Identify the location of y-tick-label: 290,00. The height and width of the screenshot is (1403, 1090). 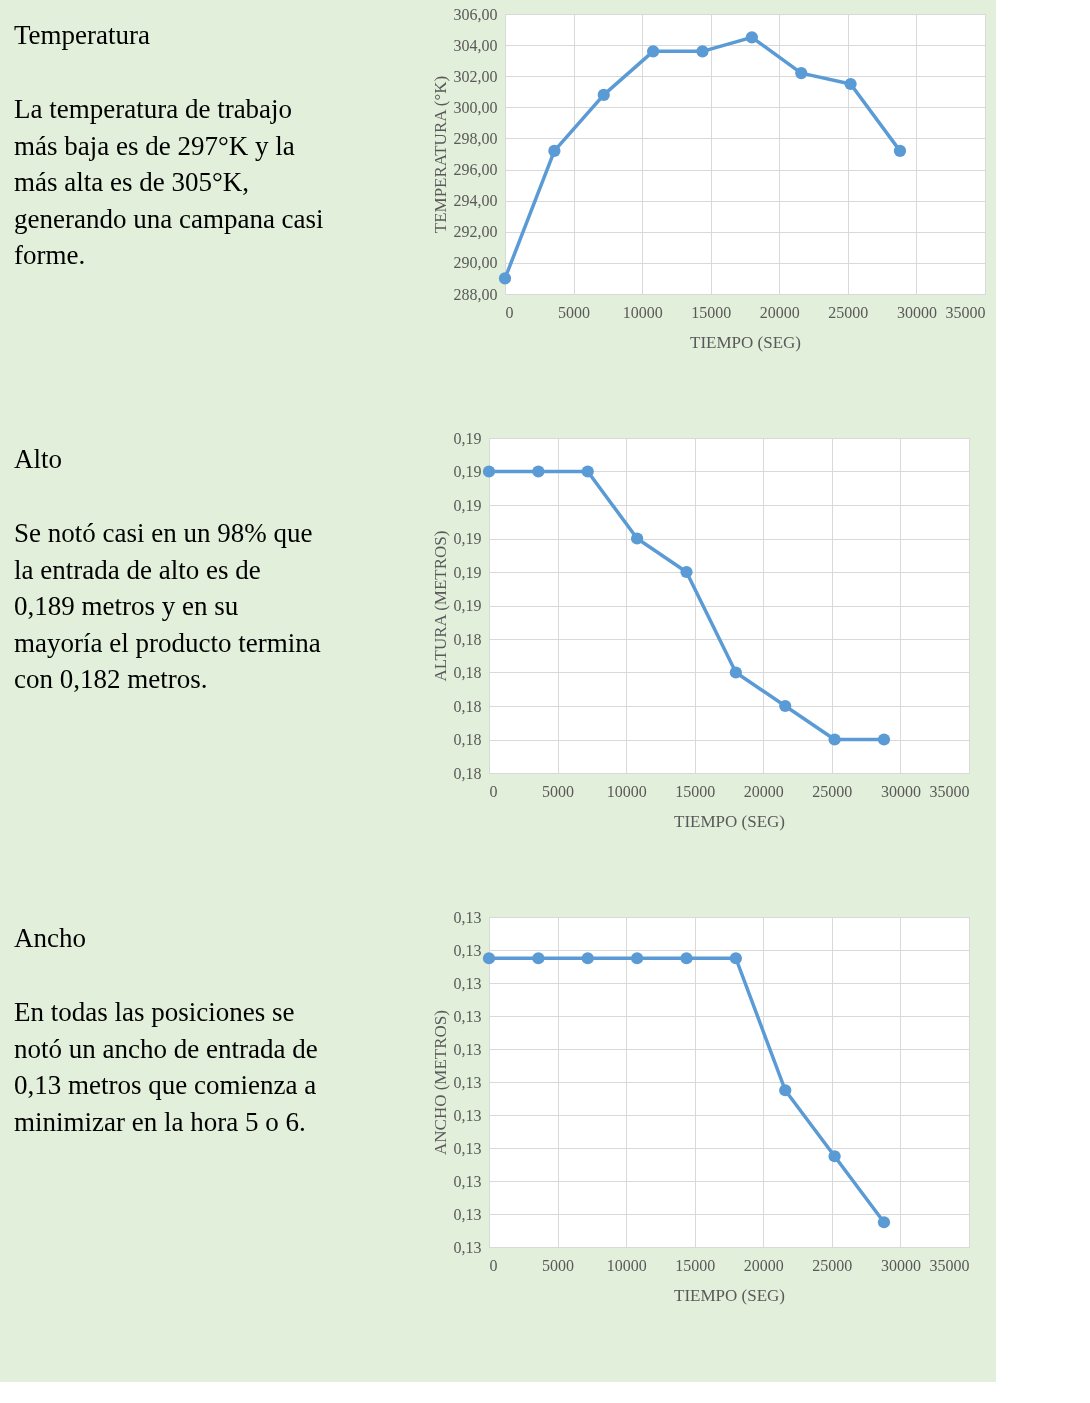
(475, 263).